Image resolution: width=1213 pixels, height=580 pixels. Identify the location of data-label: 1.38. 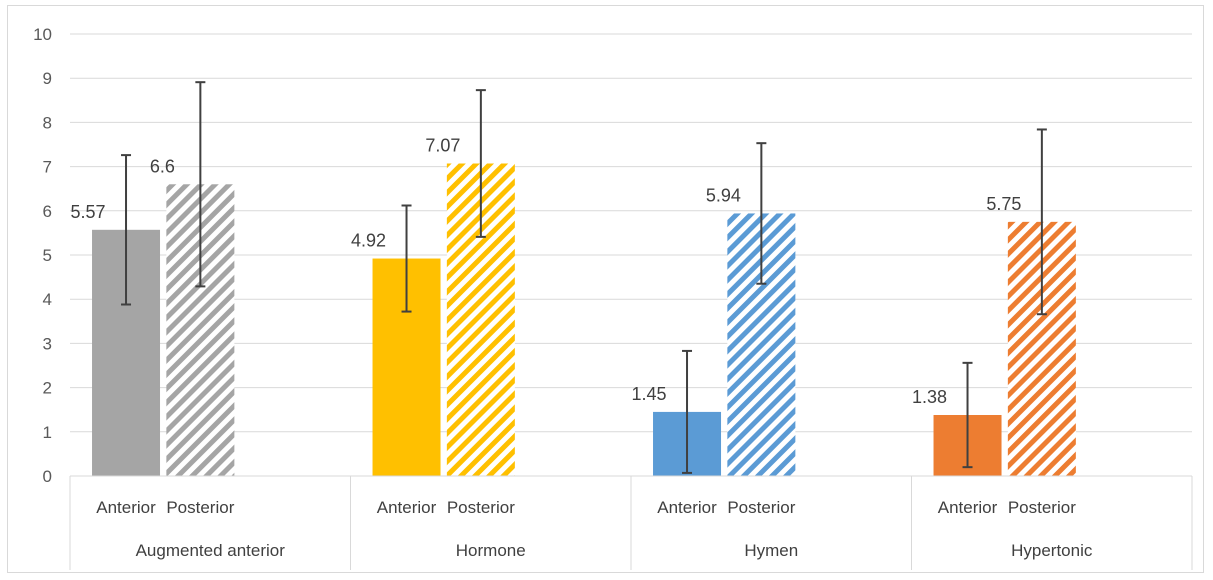
(929, 397).